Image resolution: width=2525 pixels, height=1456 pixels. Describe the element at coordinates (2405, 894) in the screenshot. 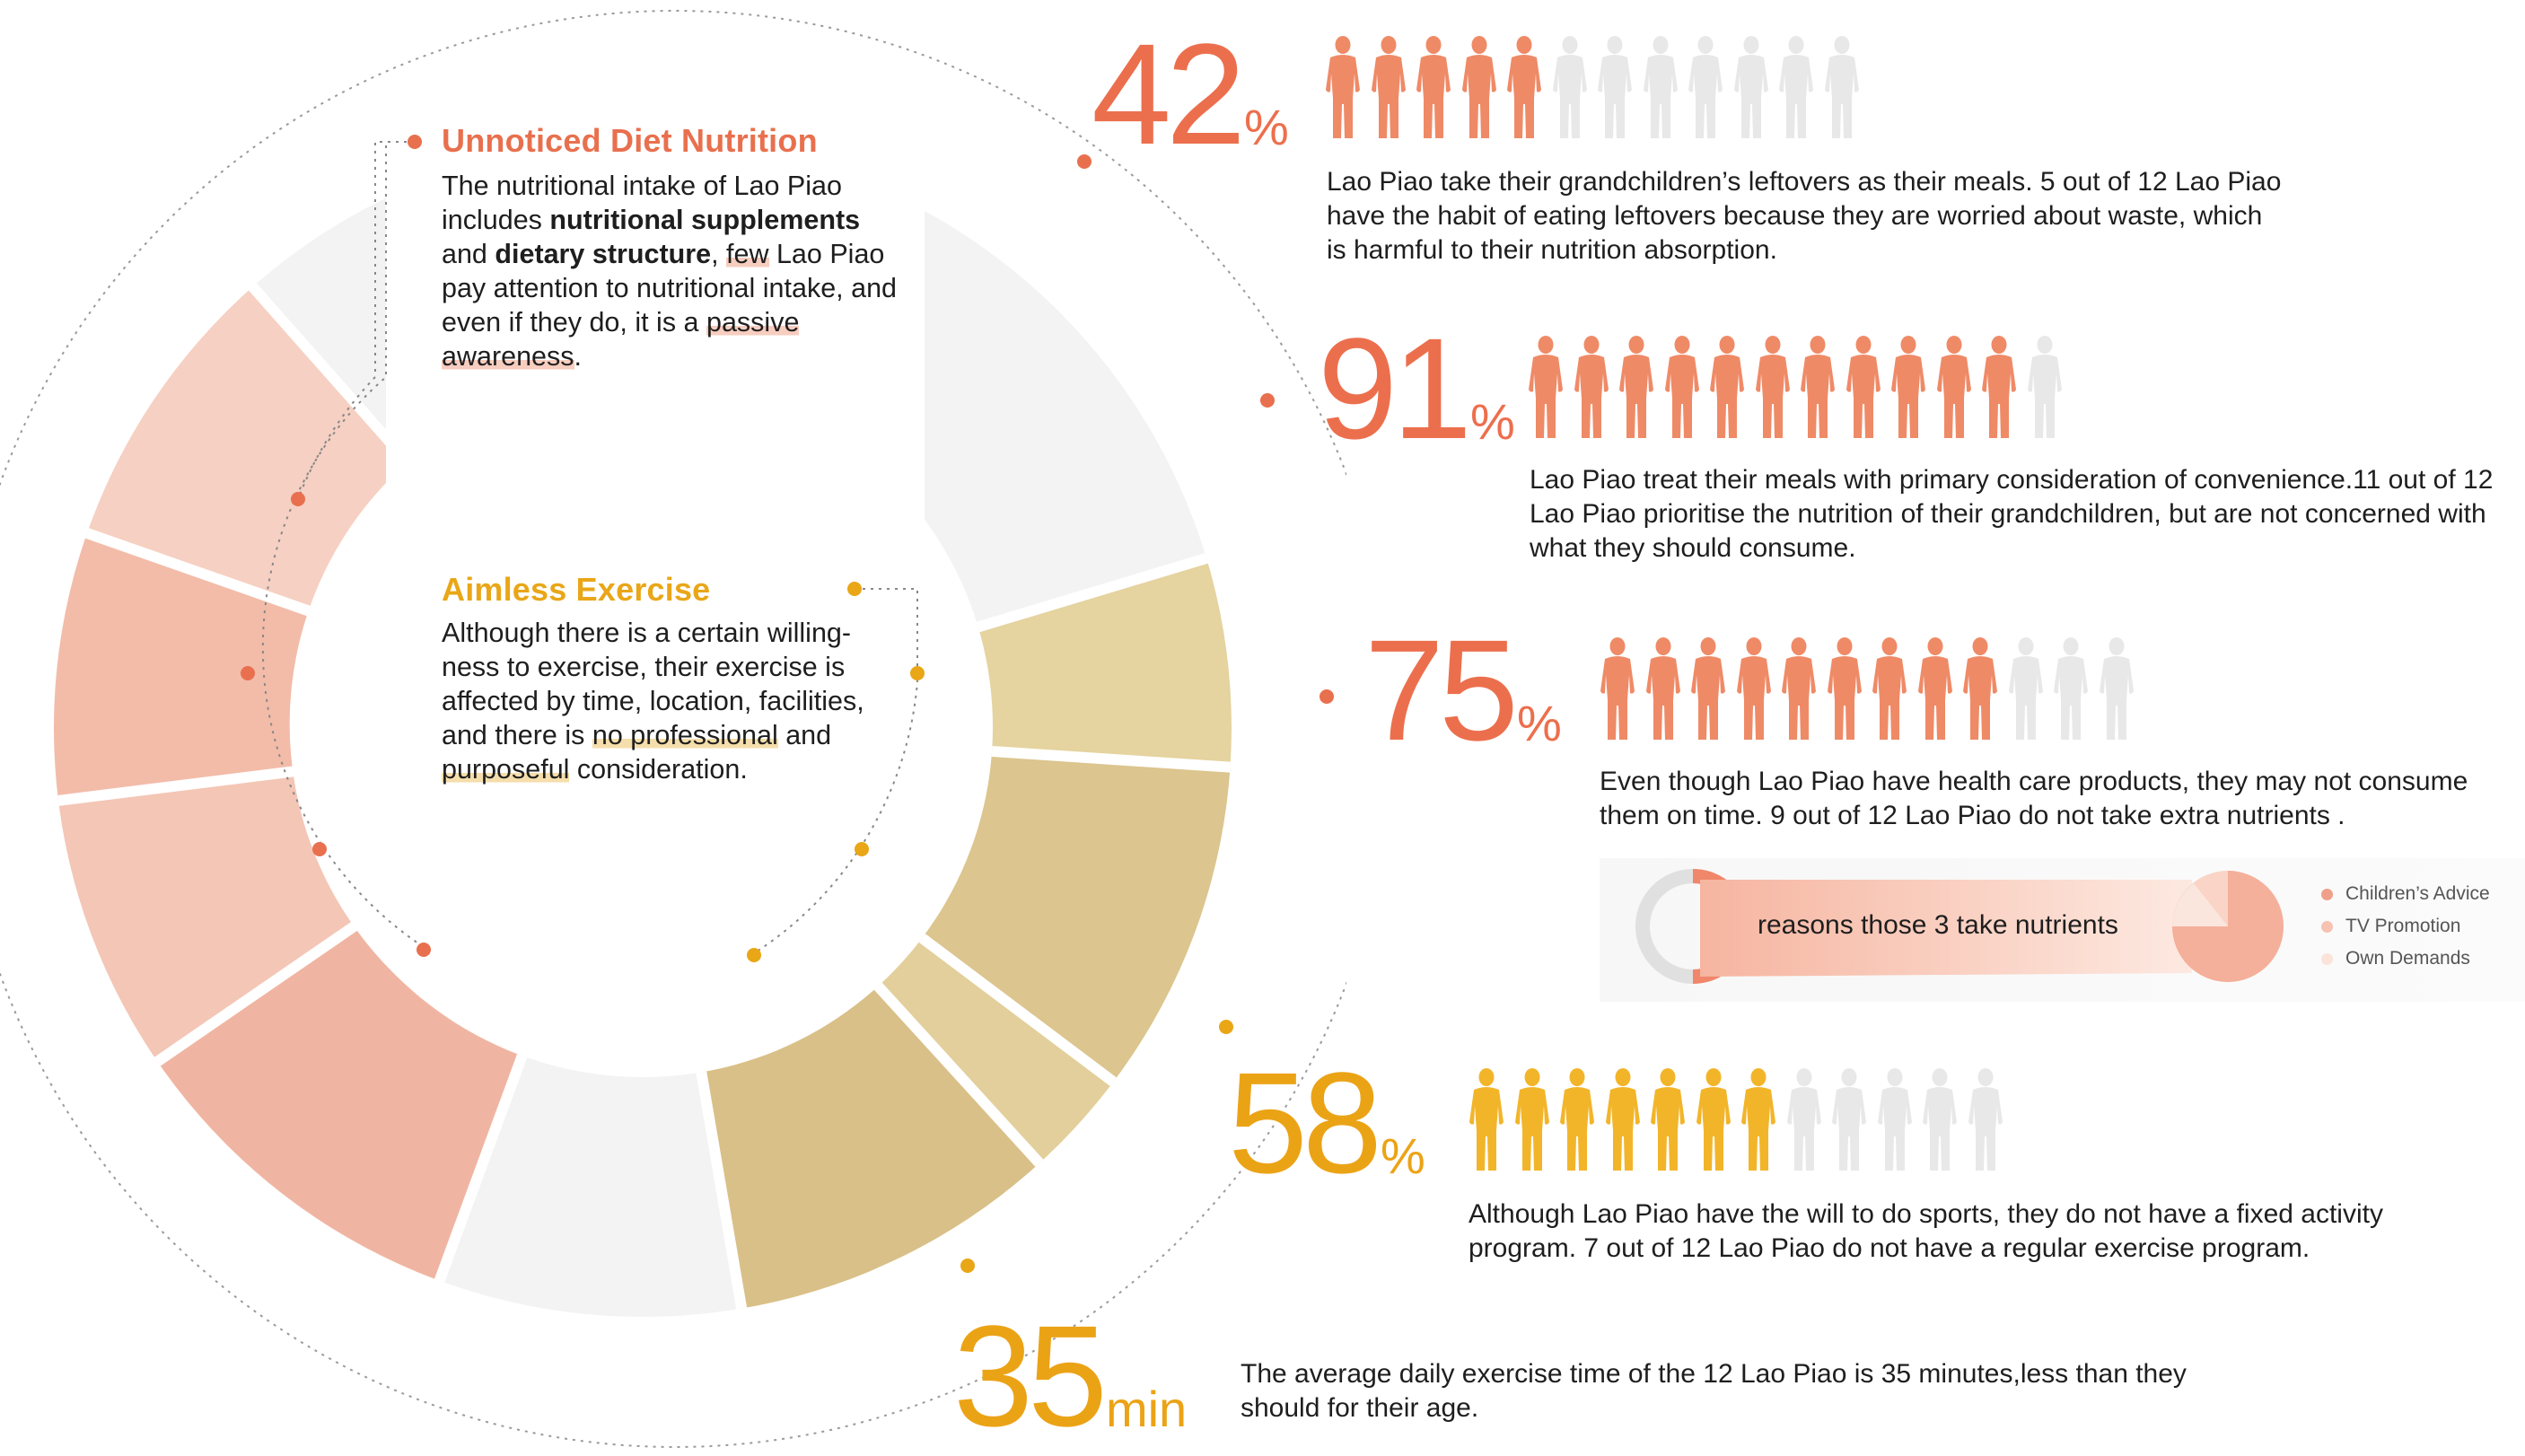

I see `legend-childrens-advice: Children’s Advice` at that location.